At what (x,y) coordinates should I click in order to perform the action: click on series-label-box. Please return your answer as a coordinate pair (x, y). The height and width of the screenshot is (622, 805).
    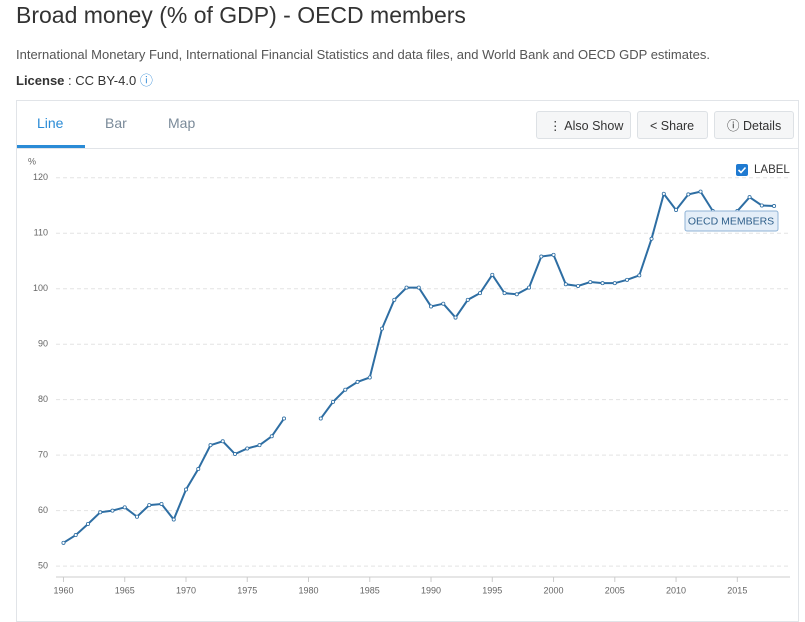
    Looking at the image, I should click on (731, 221).